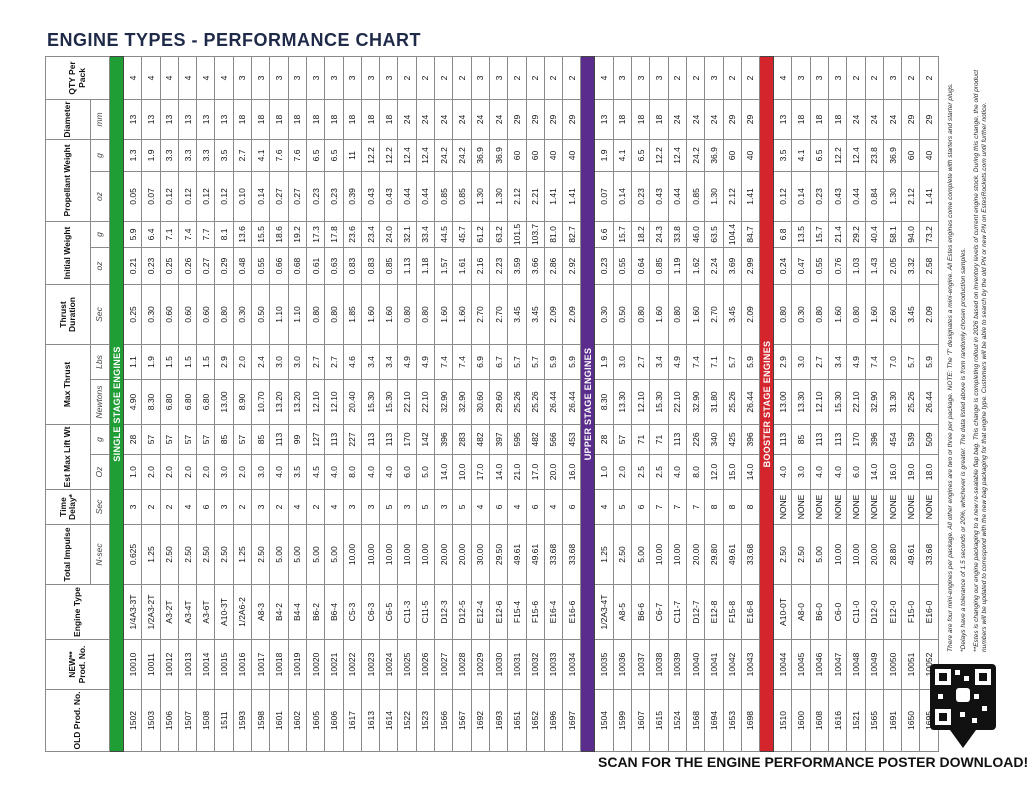 The width and height of the screenshot is (1032, 804). What do you see at coordinates (297, 612) in the screenshot?
I see `cell: B4-4` at bounding box center [297, 612].